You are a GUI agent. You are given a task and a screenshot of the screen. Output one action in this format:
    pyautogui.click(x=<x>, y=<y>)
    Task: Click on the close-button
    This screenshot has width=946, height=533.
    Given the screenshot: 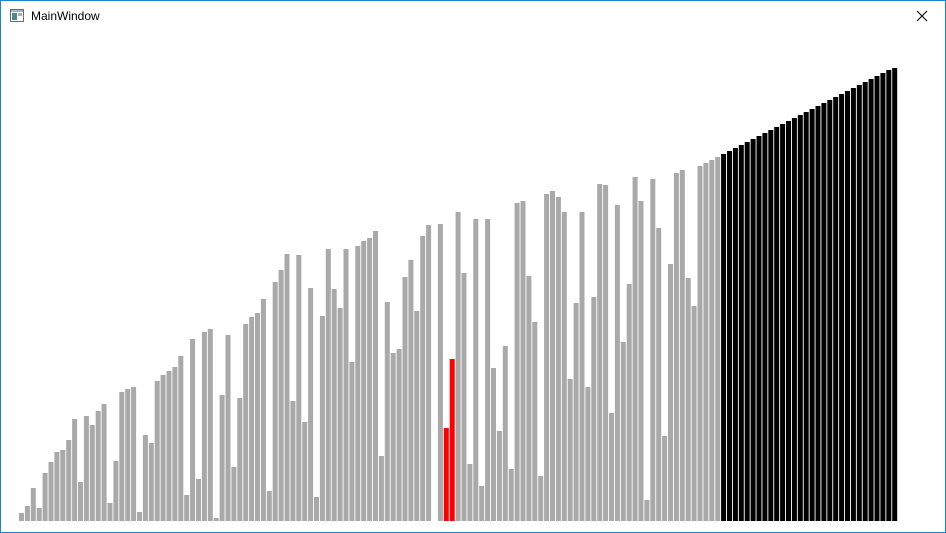 What is the action you would take?
    pyautogui.click(x=922, y=16)
    